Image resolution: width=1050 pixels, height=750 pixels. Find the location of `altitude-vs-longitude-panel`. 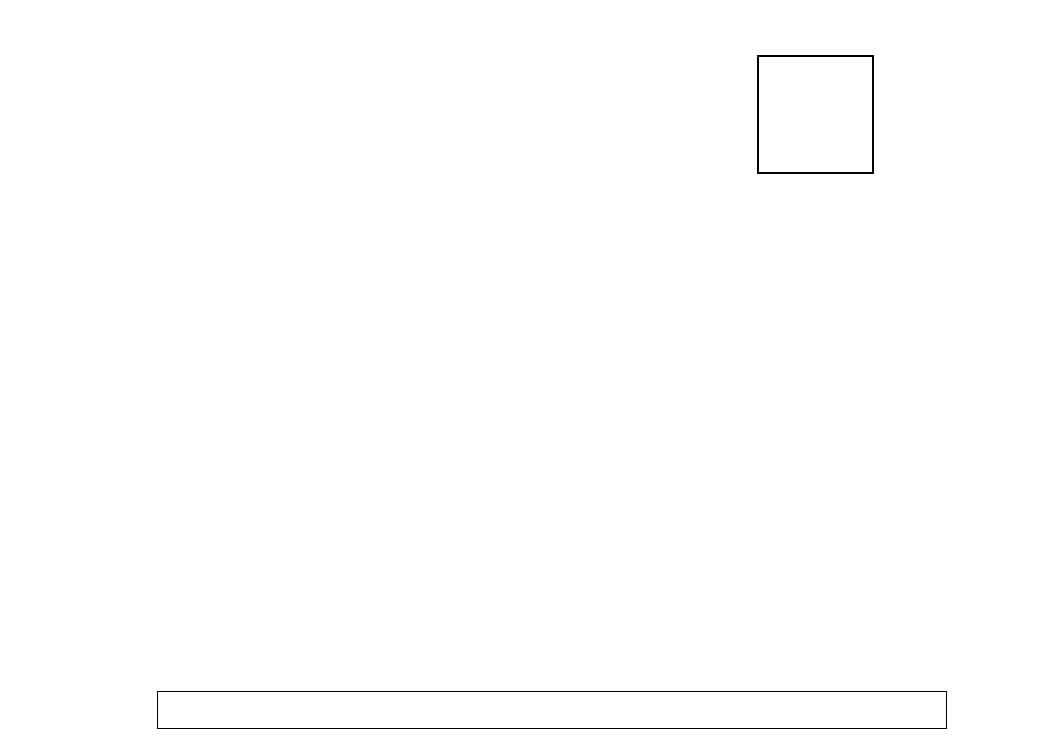

altitude-vs-longitude-panel is located at coordinates (495, 106).